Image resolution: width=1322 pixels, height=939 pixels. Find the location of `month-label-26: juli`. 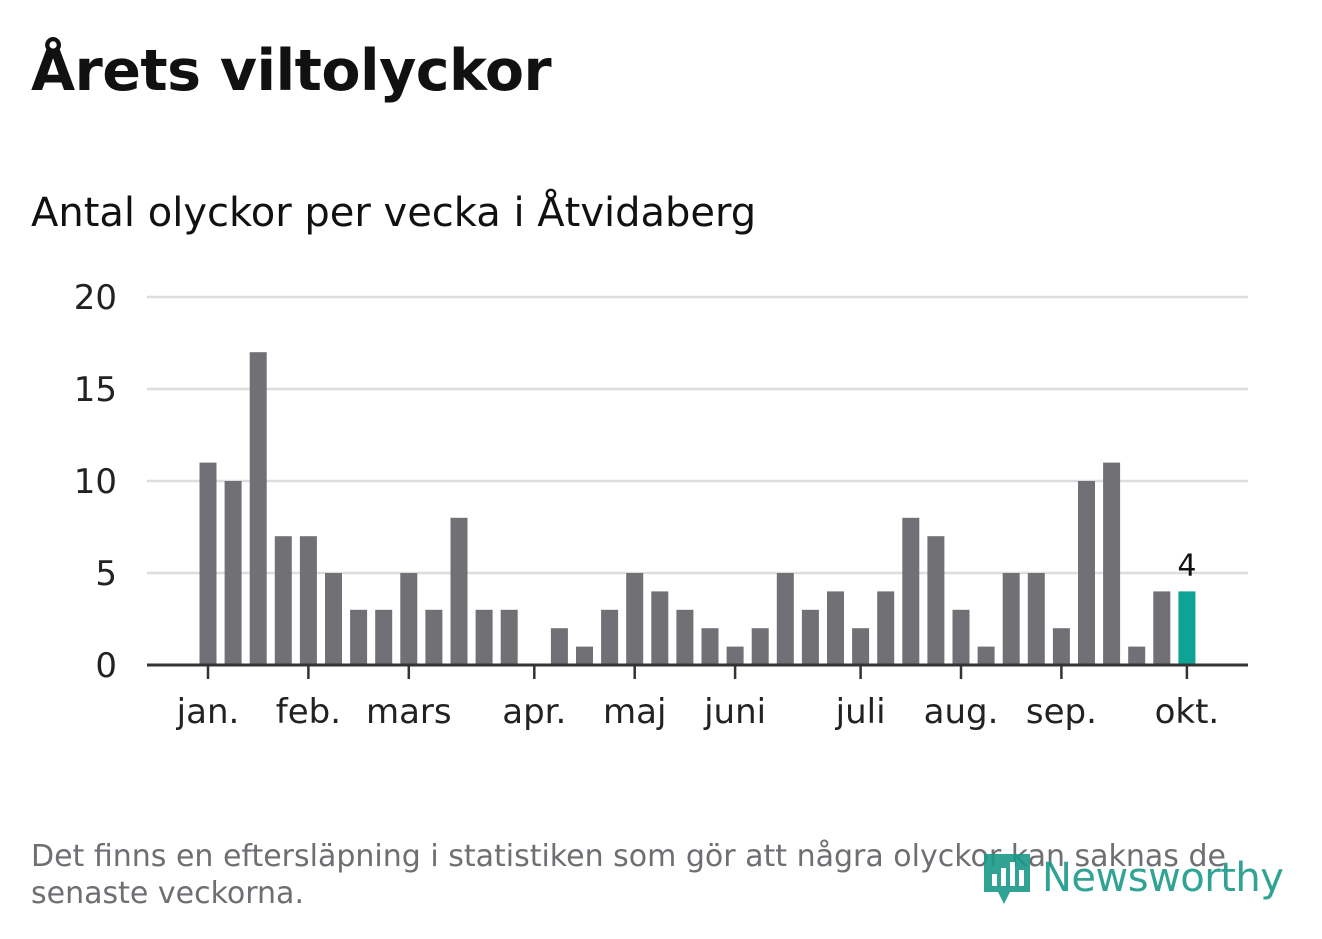

month-label-26: juli is located at coordinates (860, 712).